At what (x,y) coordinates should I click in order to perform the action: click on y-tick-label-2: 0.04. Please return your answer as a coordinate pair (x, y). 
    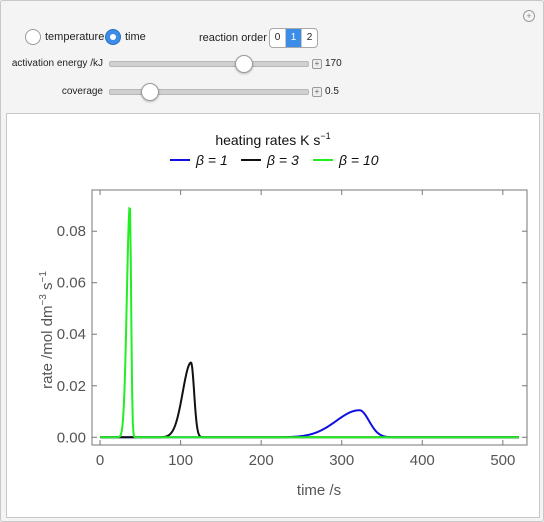
    Looking at the image, I should click on (71, 334).